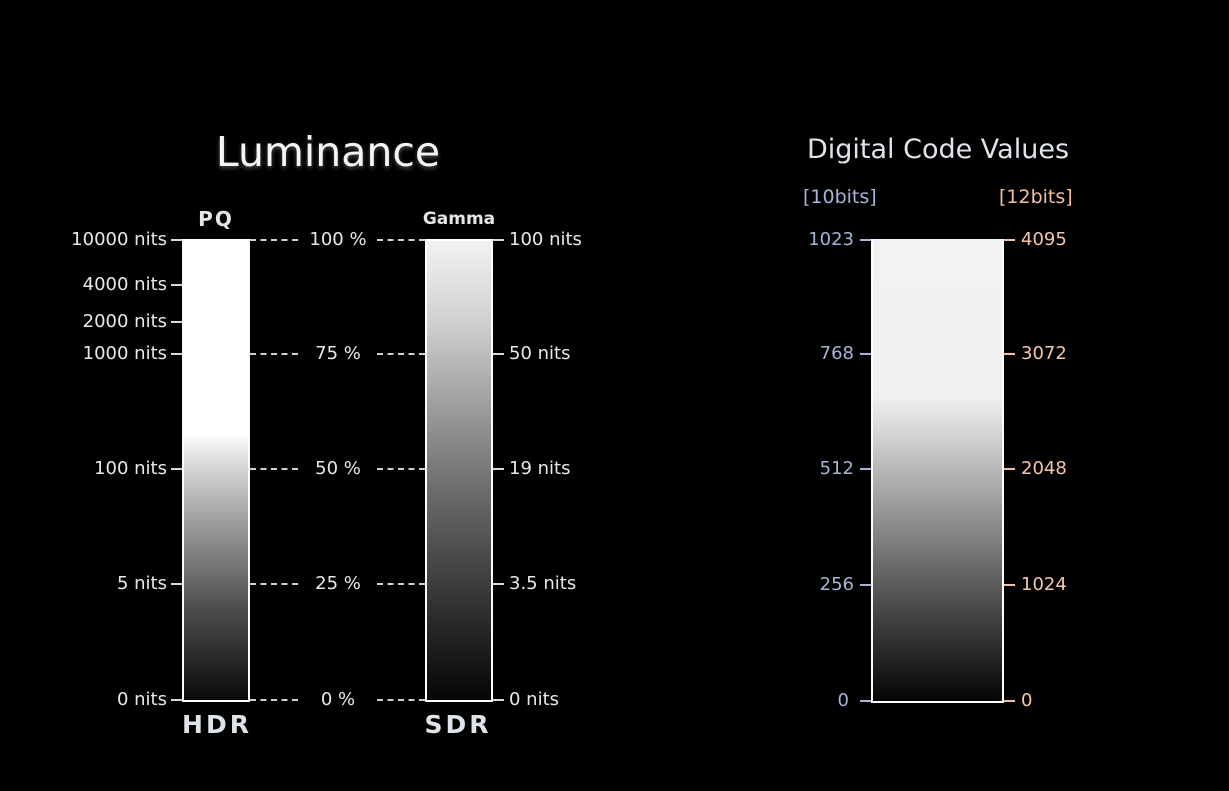 The image size is (1229, 791). I want to click on code-values-gradient-bar, so click(937, 471).